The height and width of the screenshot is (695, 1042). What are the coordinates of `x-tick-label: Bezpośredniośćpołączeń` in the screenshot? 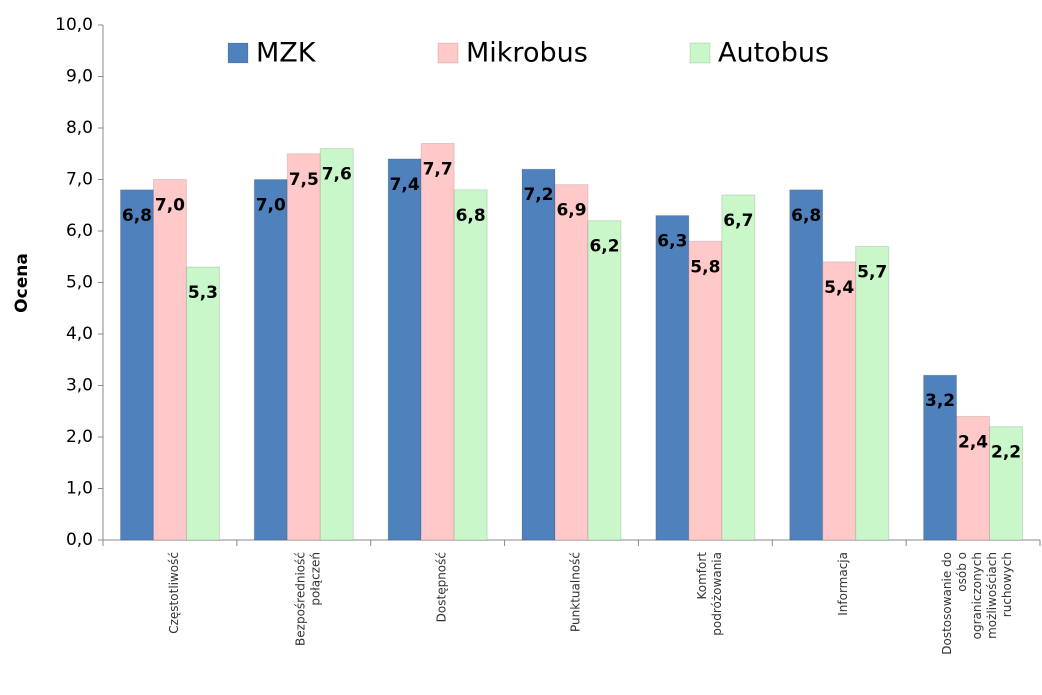 It's located at (307, 599).